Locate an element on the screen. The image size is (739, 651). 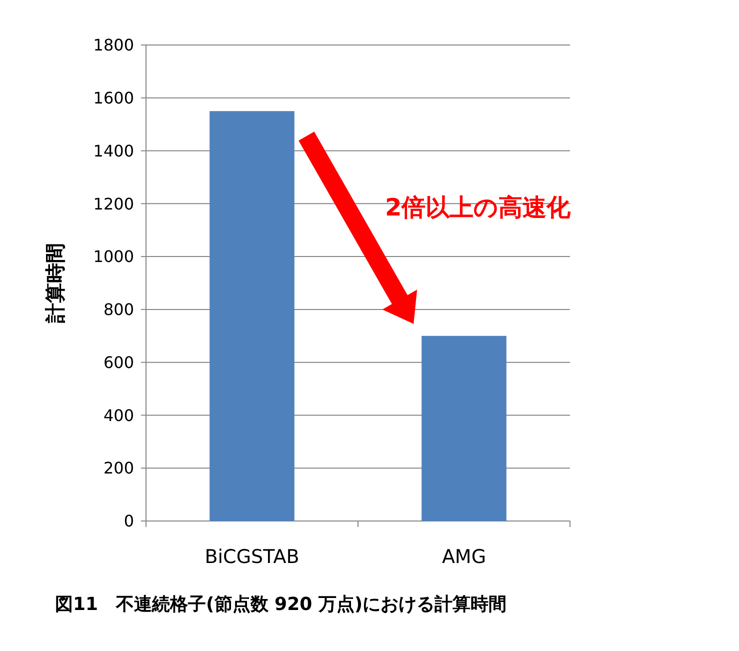
y-tick-label: 1800 is located at coordinates (113, 45).